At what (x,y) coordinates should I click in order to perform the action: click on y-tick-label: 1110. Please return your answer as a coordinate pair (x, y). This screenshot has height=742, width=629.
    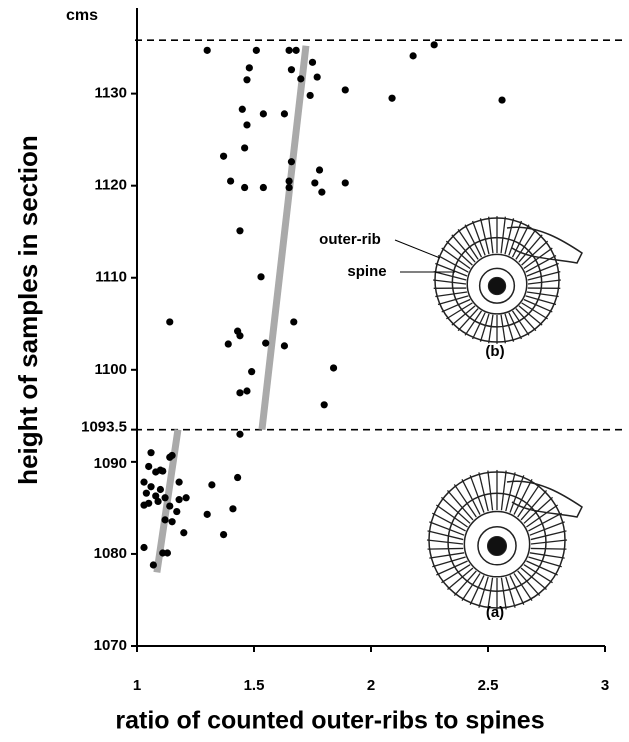
    Looking at the image, I should click on (111, 277).